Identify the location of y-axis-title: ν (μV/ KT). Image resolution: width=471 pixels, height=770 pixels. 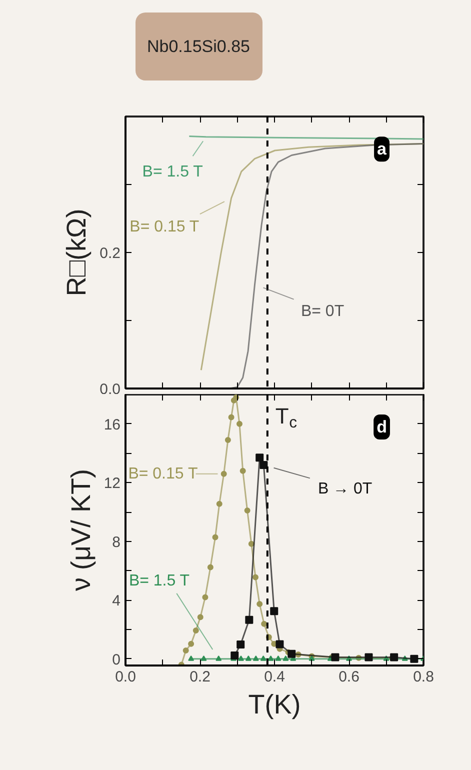
(81, 530).